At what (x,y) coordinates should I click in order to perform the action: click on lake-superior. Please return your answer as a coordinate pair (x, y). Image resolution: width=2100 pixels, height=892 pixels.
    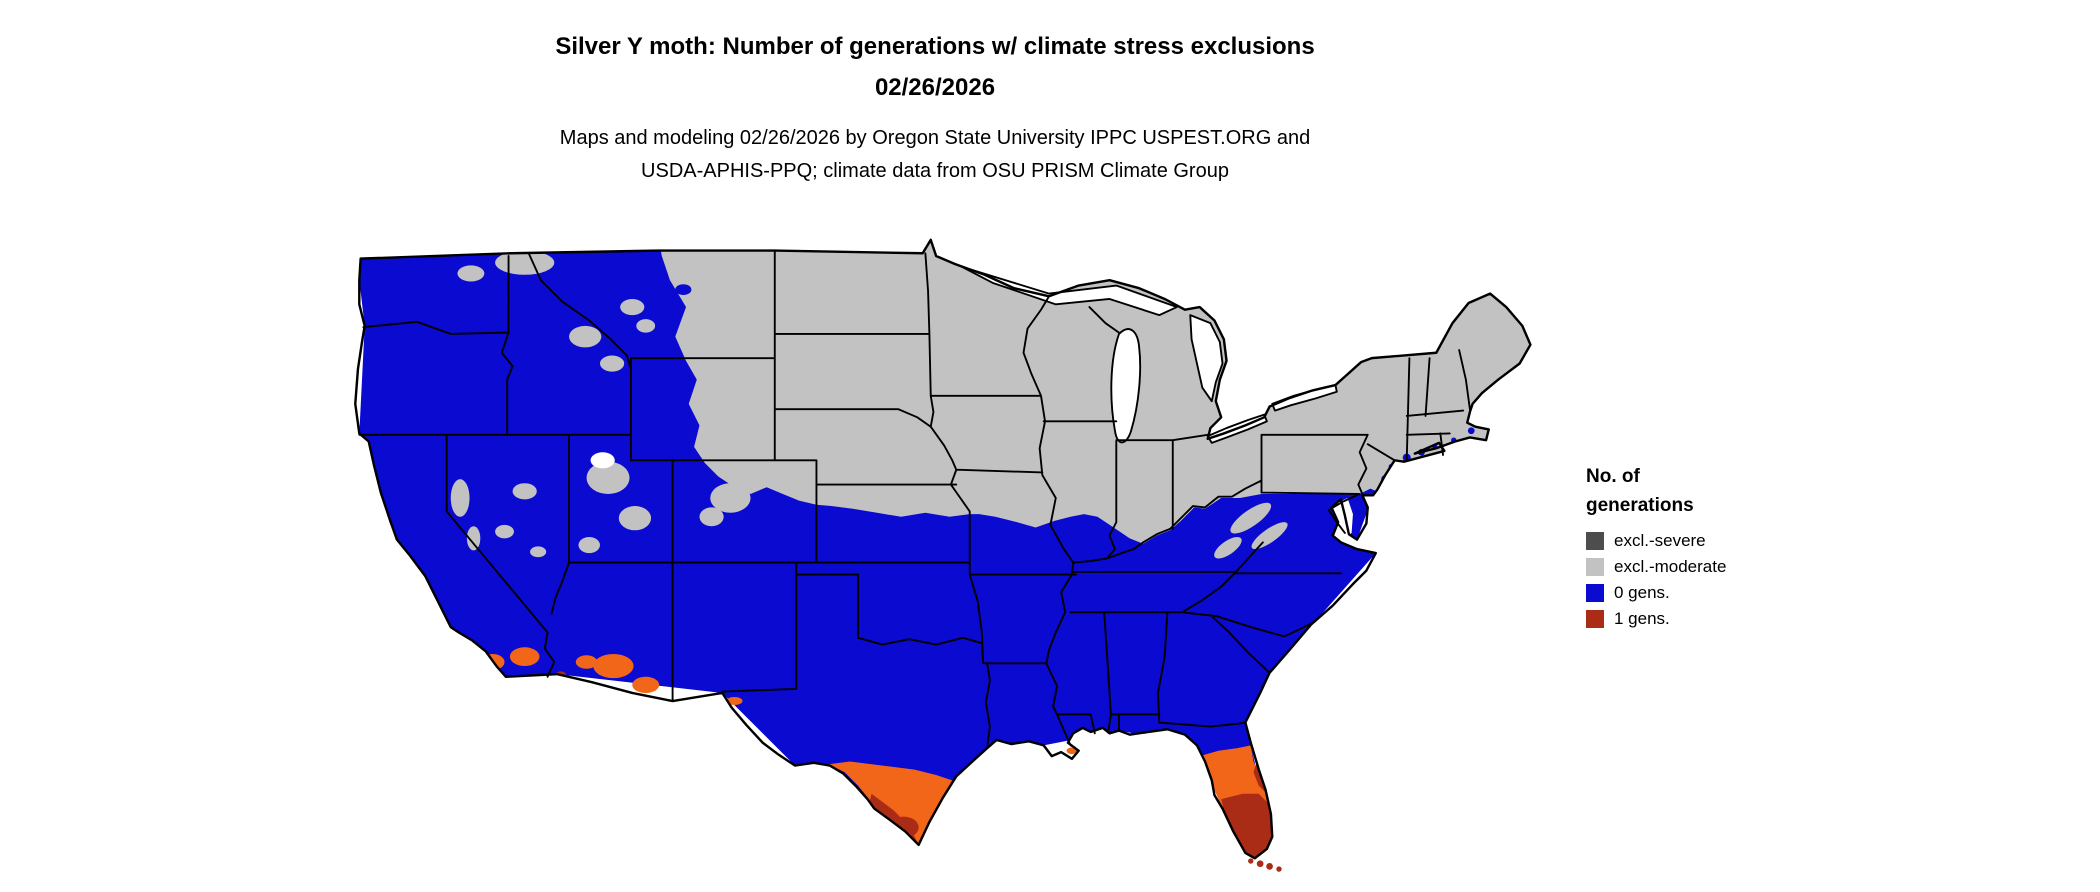
    Looking at the image, I should click on (1069, 291).